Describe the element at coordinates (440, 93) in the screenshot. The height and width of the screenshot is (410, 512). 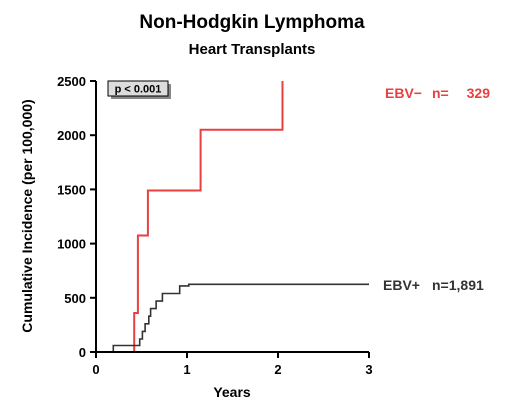
I see `legend-n-label-ebv-negative: n=` at that location.